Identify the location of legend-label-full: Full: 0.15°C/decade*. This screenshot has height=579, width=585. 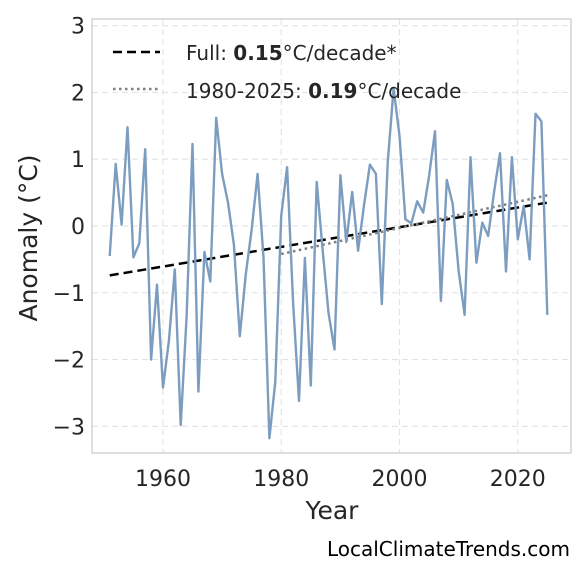
(291, 53).